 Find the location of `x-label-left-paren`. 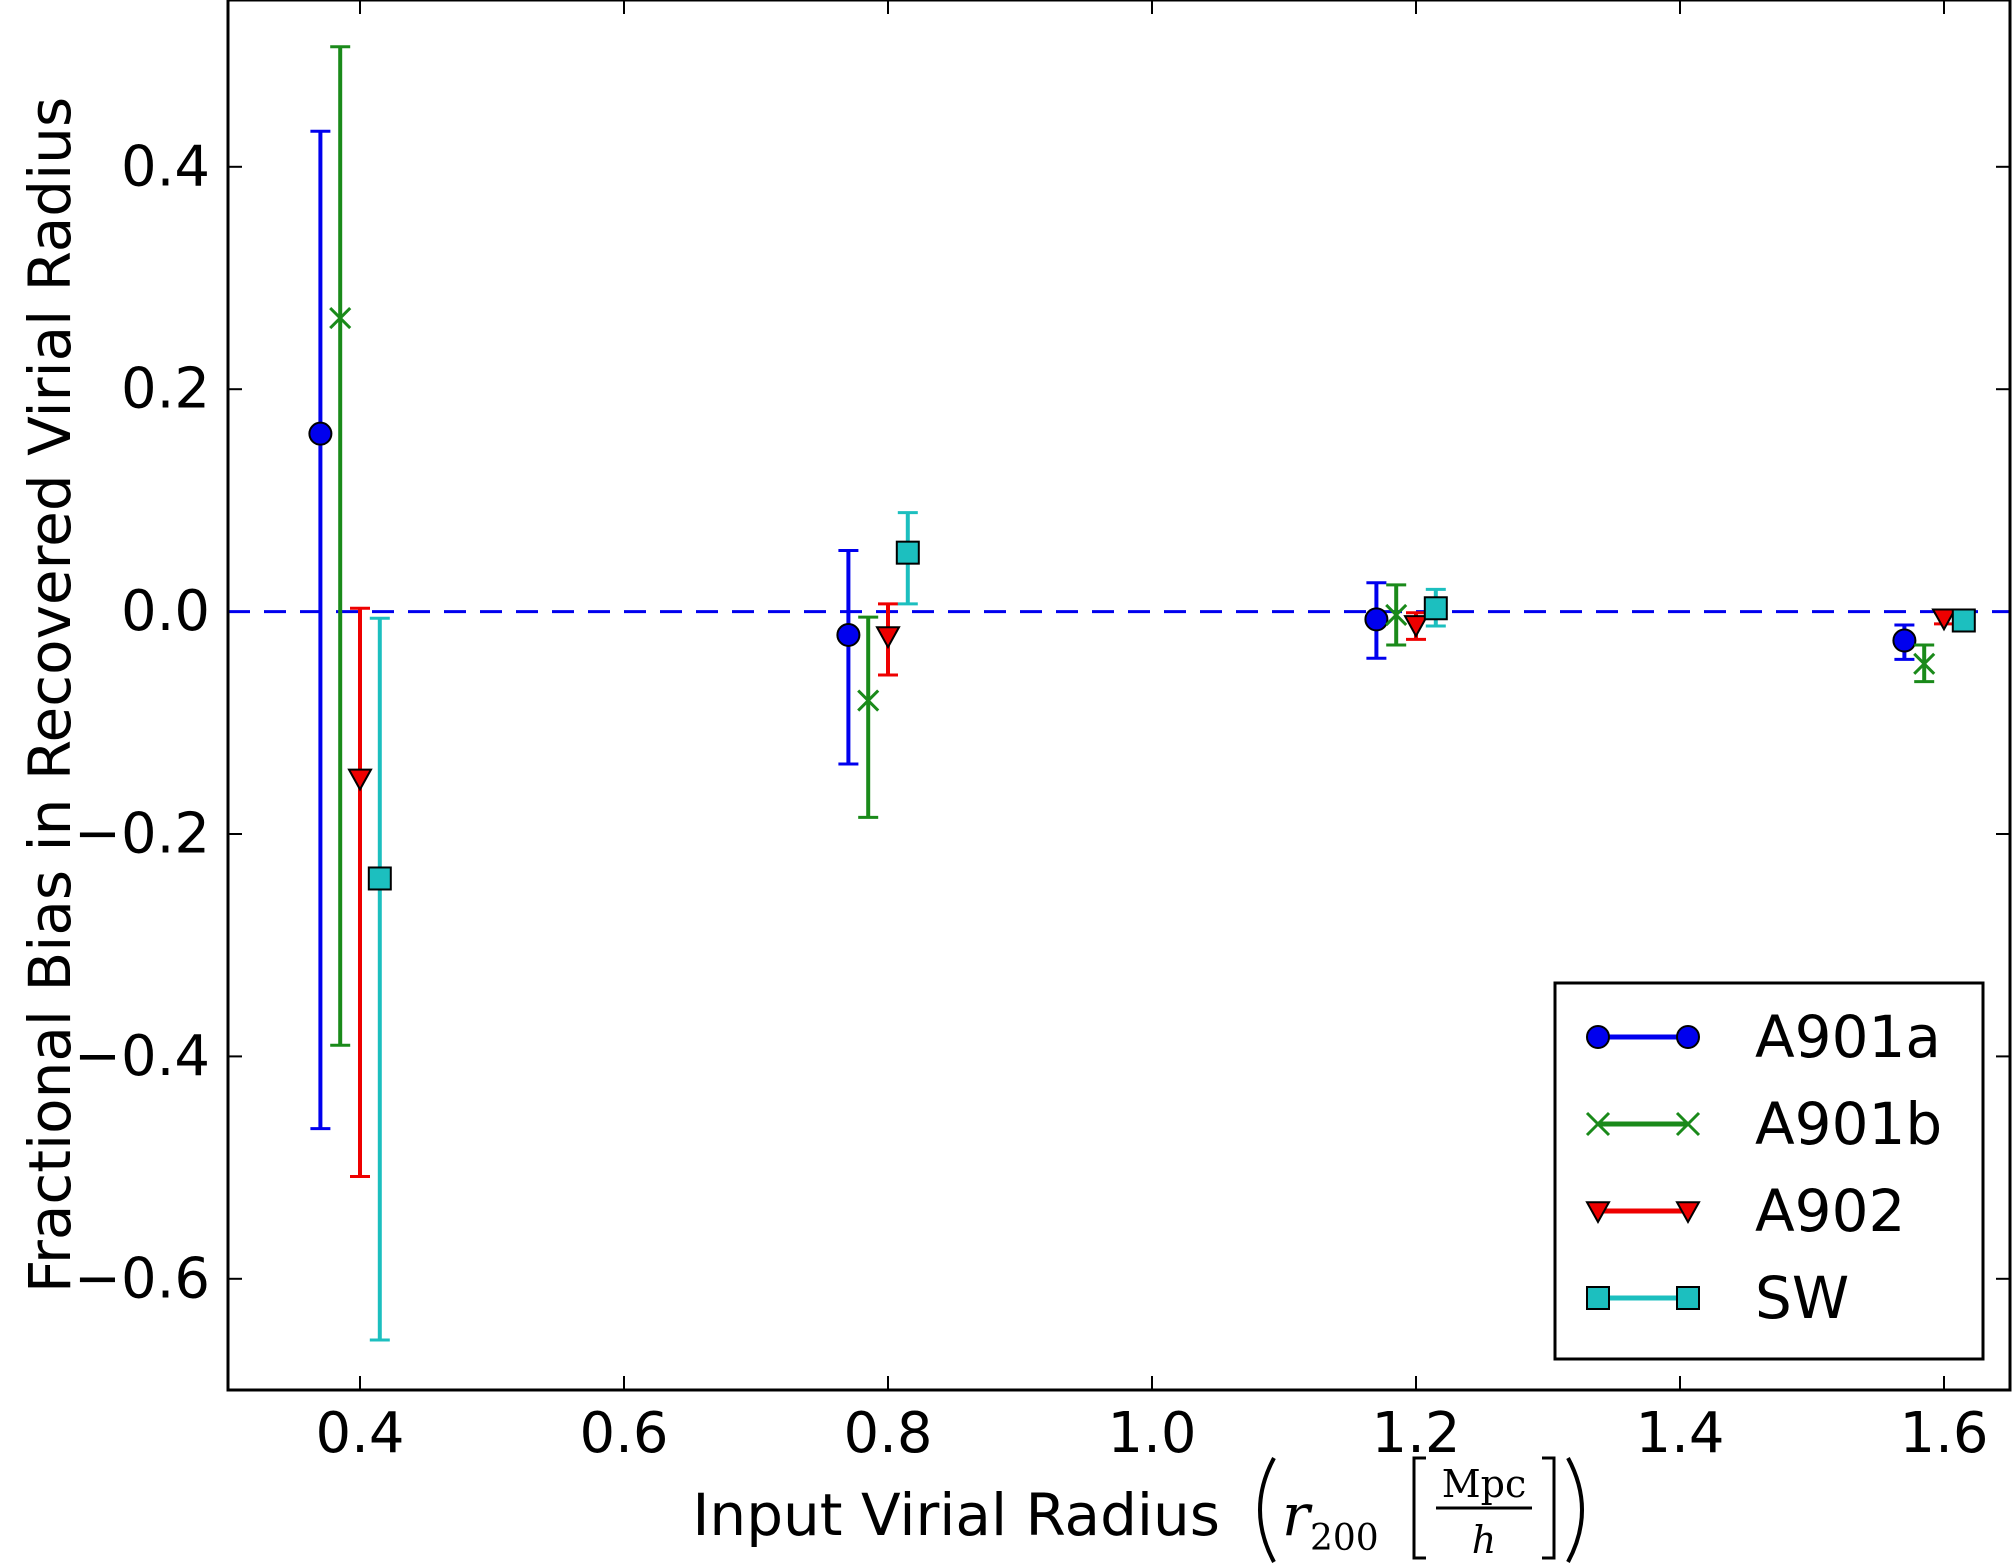

x-label-left-paren is located at coordinates (1267, 1510).